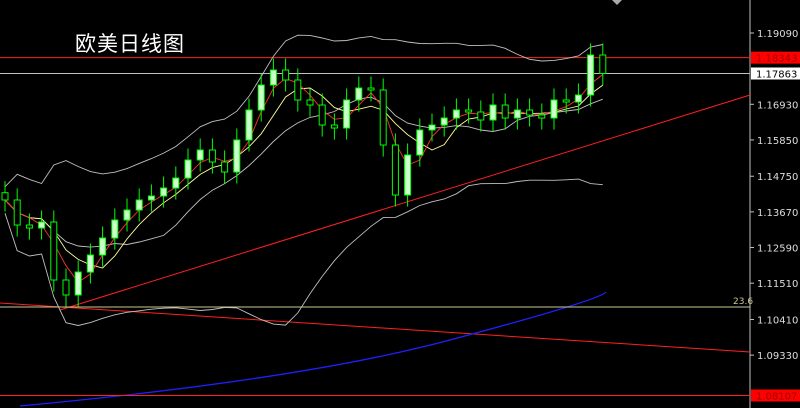 The width and height of the screenshot is (800, 408). I want to click on fib-level-label: 23.6, so click(743, 302).